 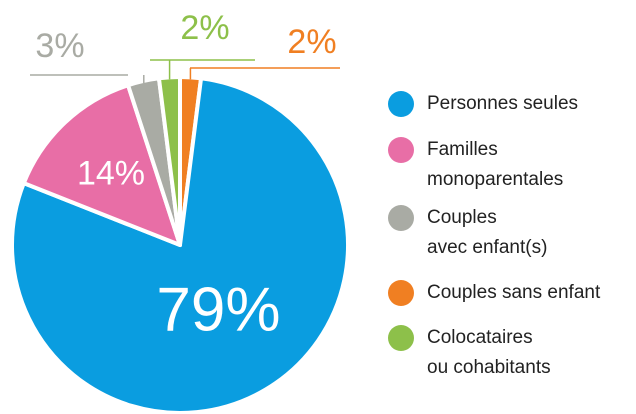 I want to click on legend-label: Personnes seules, so click(x=502, y=103).